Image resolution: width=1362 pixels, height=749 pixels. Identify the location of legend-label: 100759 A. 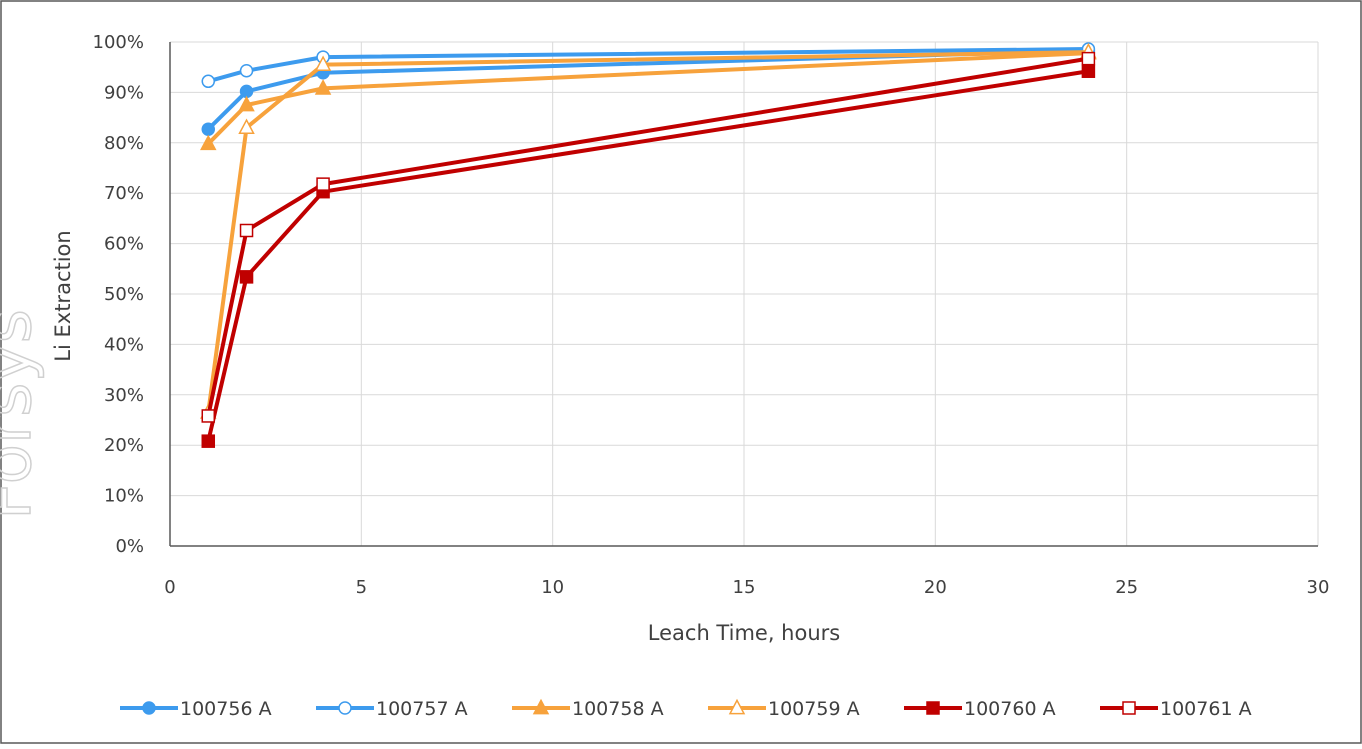
(814, 709).